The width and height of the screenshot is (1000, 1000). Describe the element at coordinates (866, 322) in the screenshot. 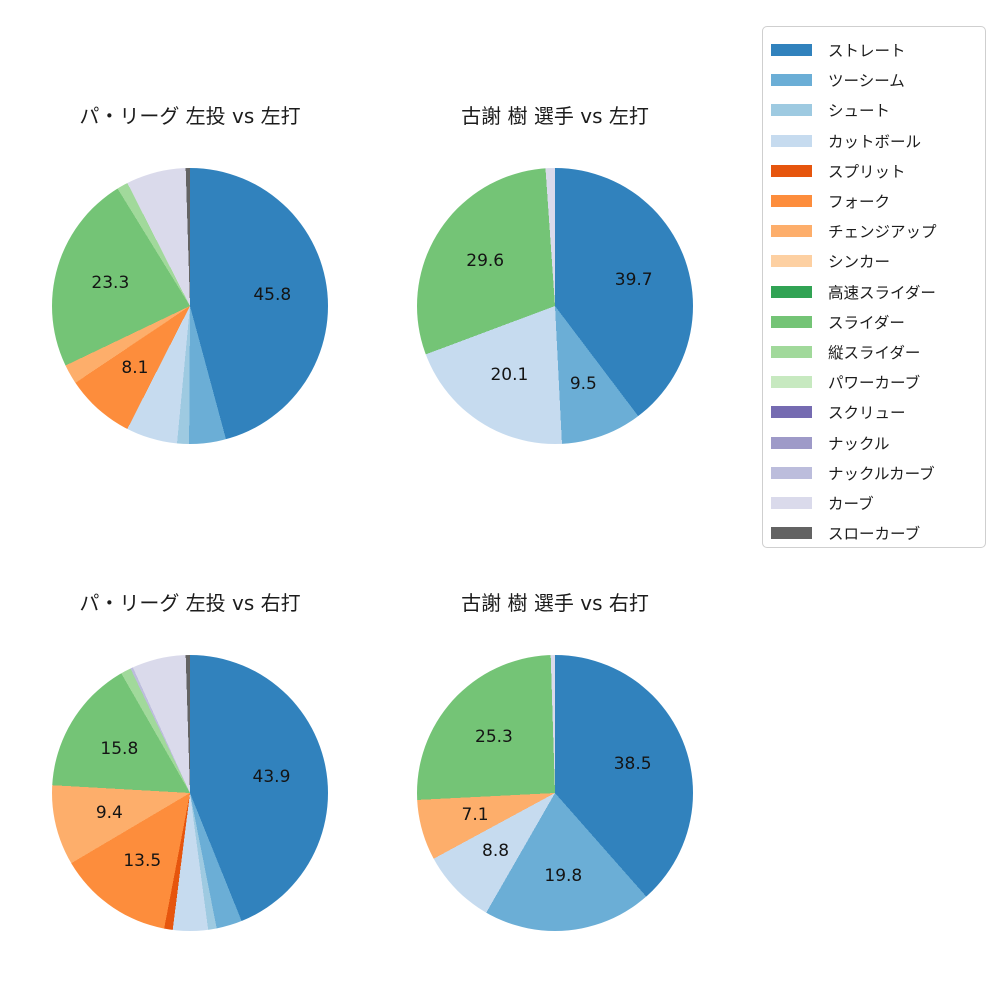

I see `legend-item-label: スライダー` at that location.